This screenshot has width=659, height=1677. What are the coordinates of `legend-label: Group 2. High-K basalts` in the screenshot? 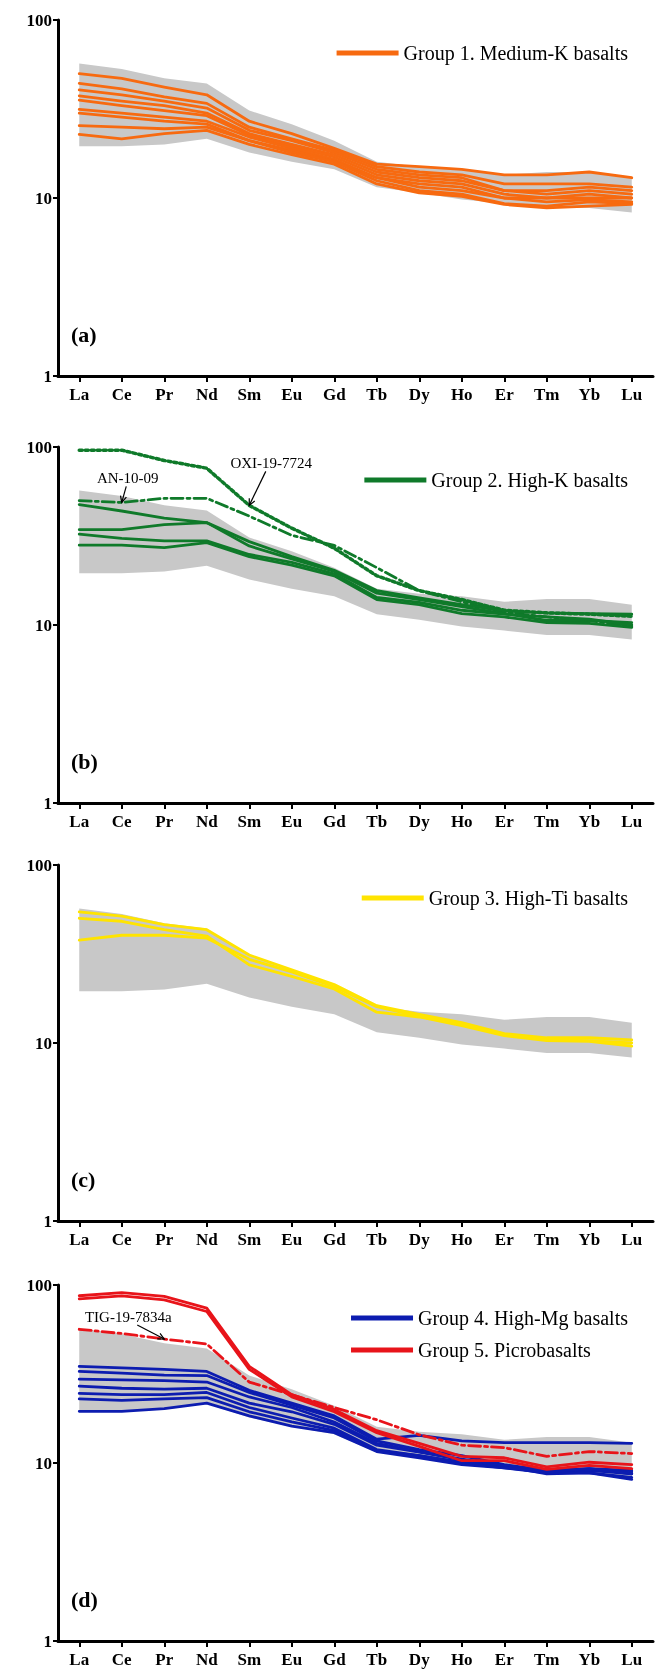 It's located at (530, 480).